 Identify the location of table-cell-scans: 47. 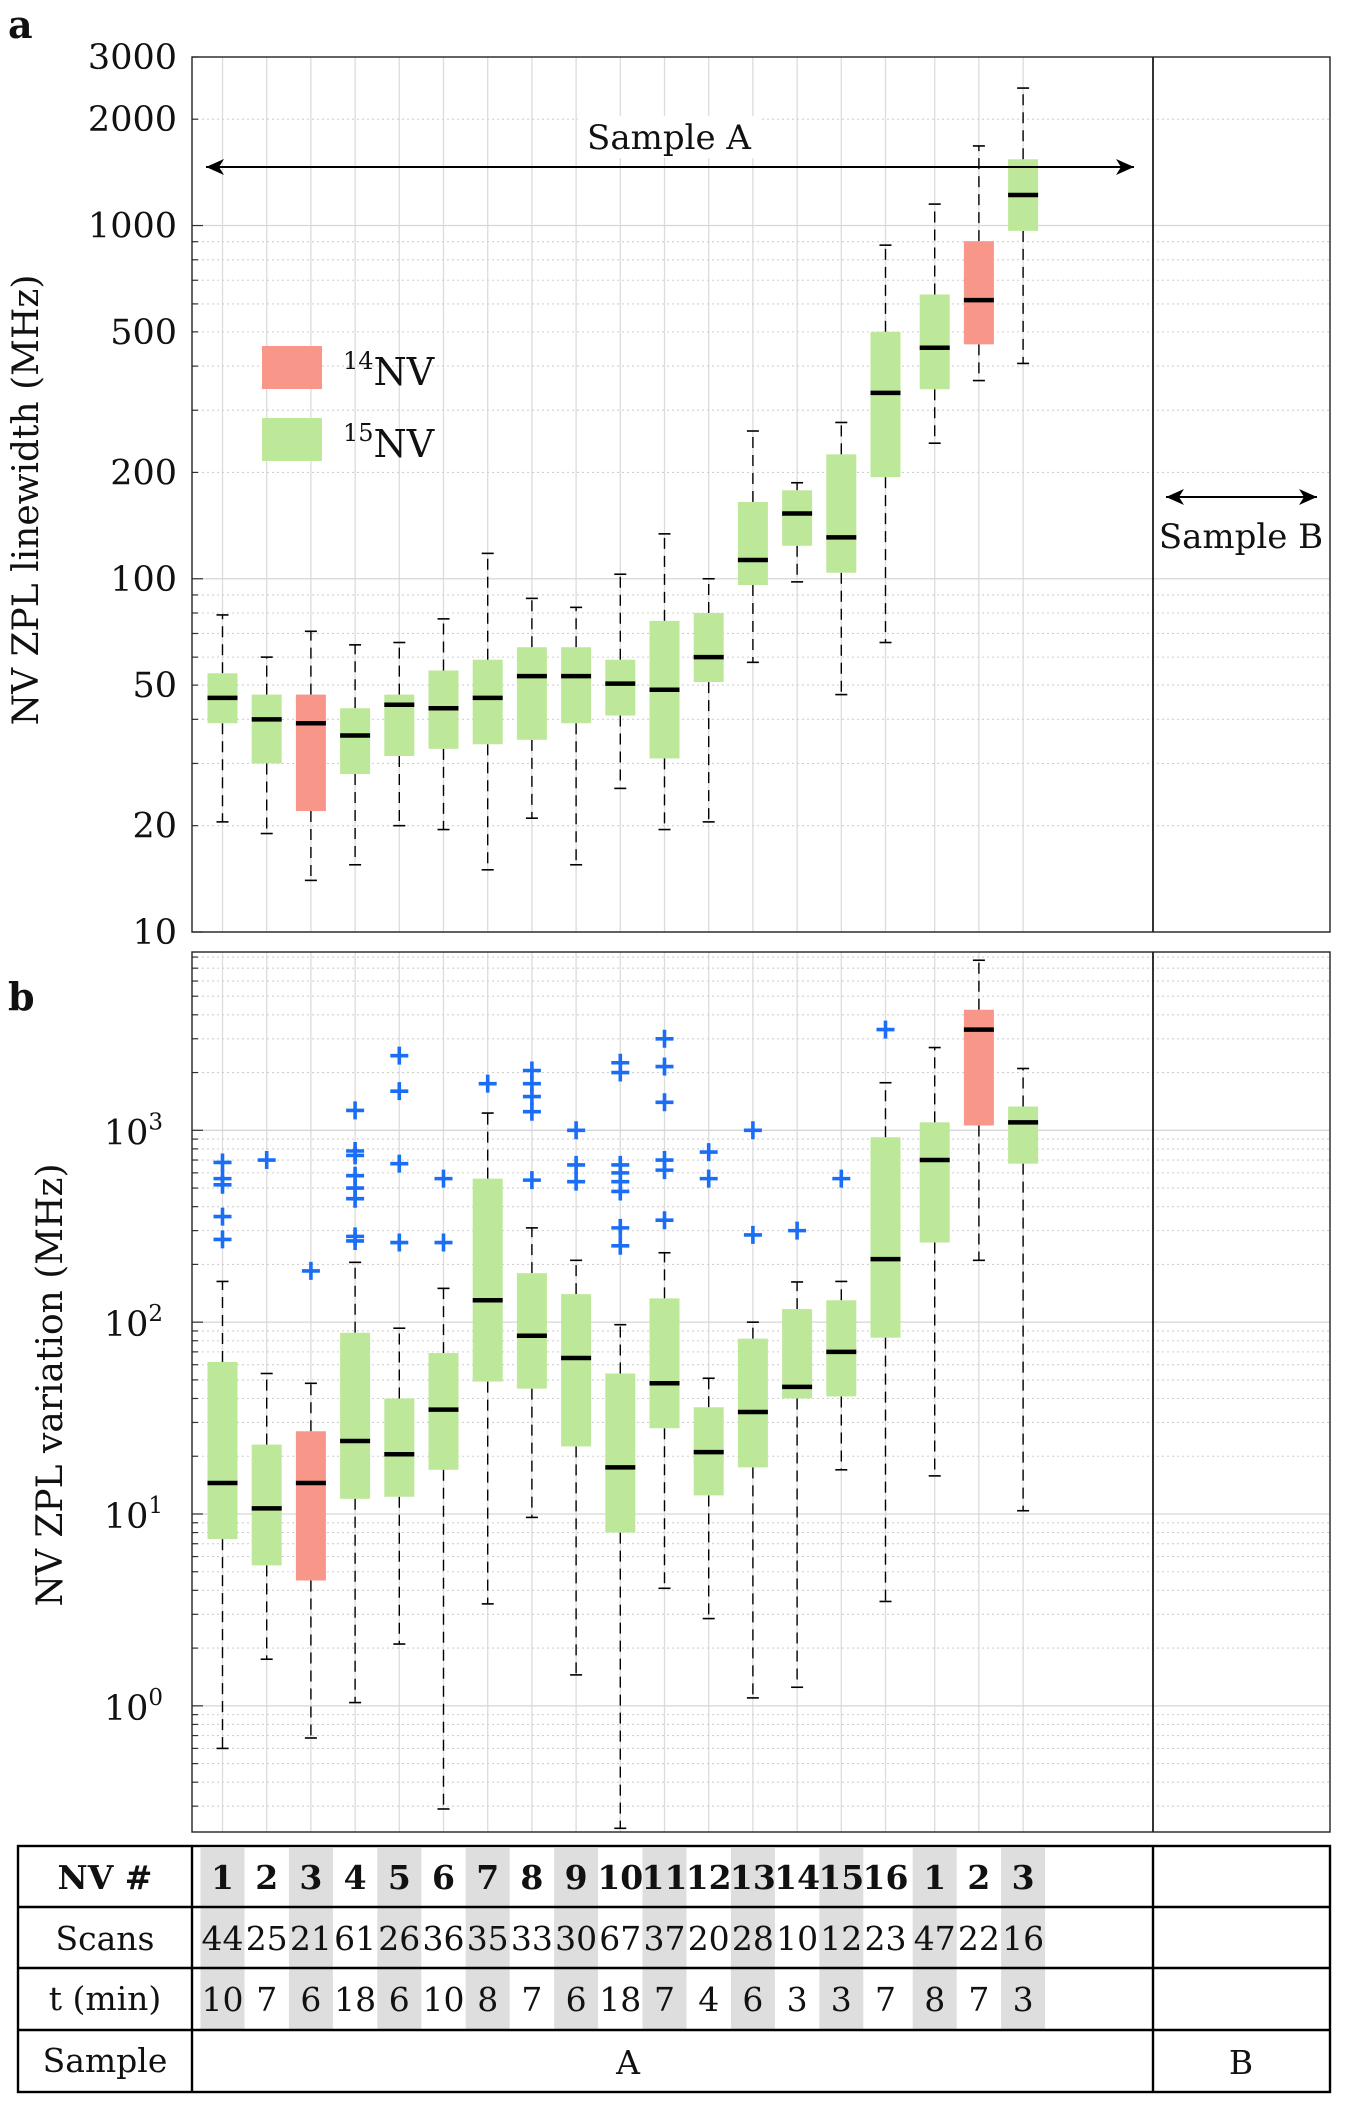
(935, 1938).